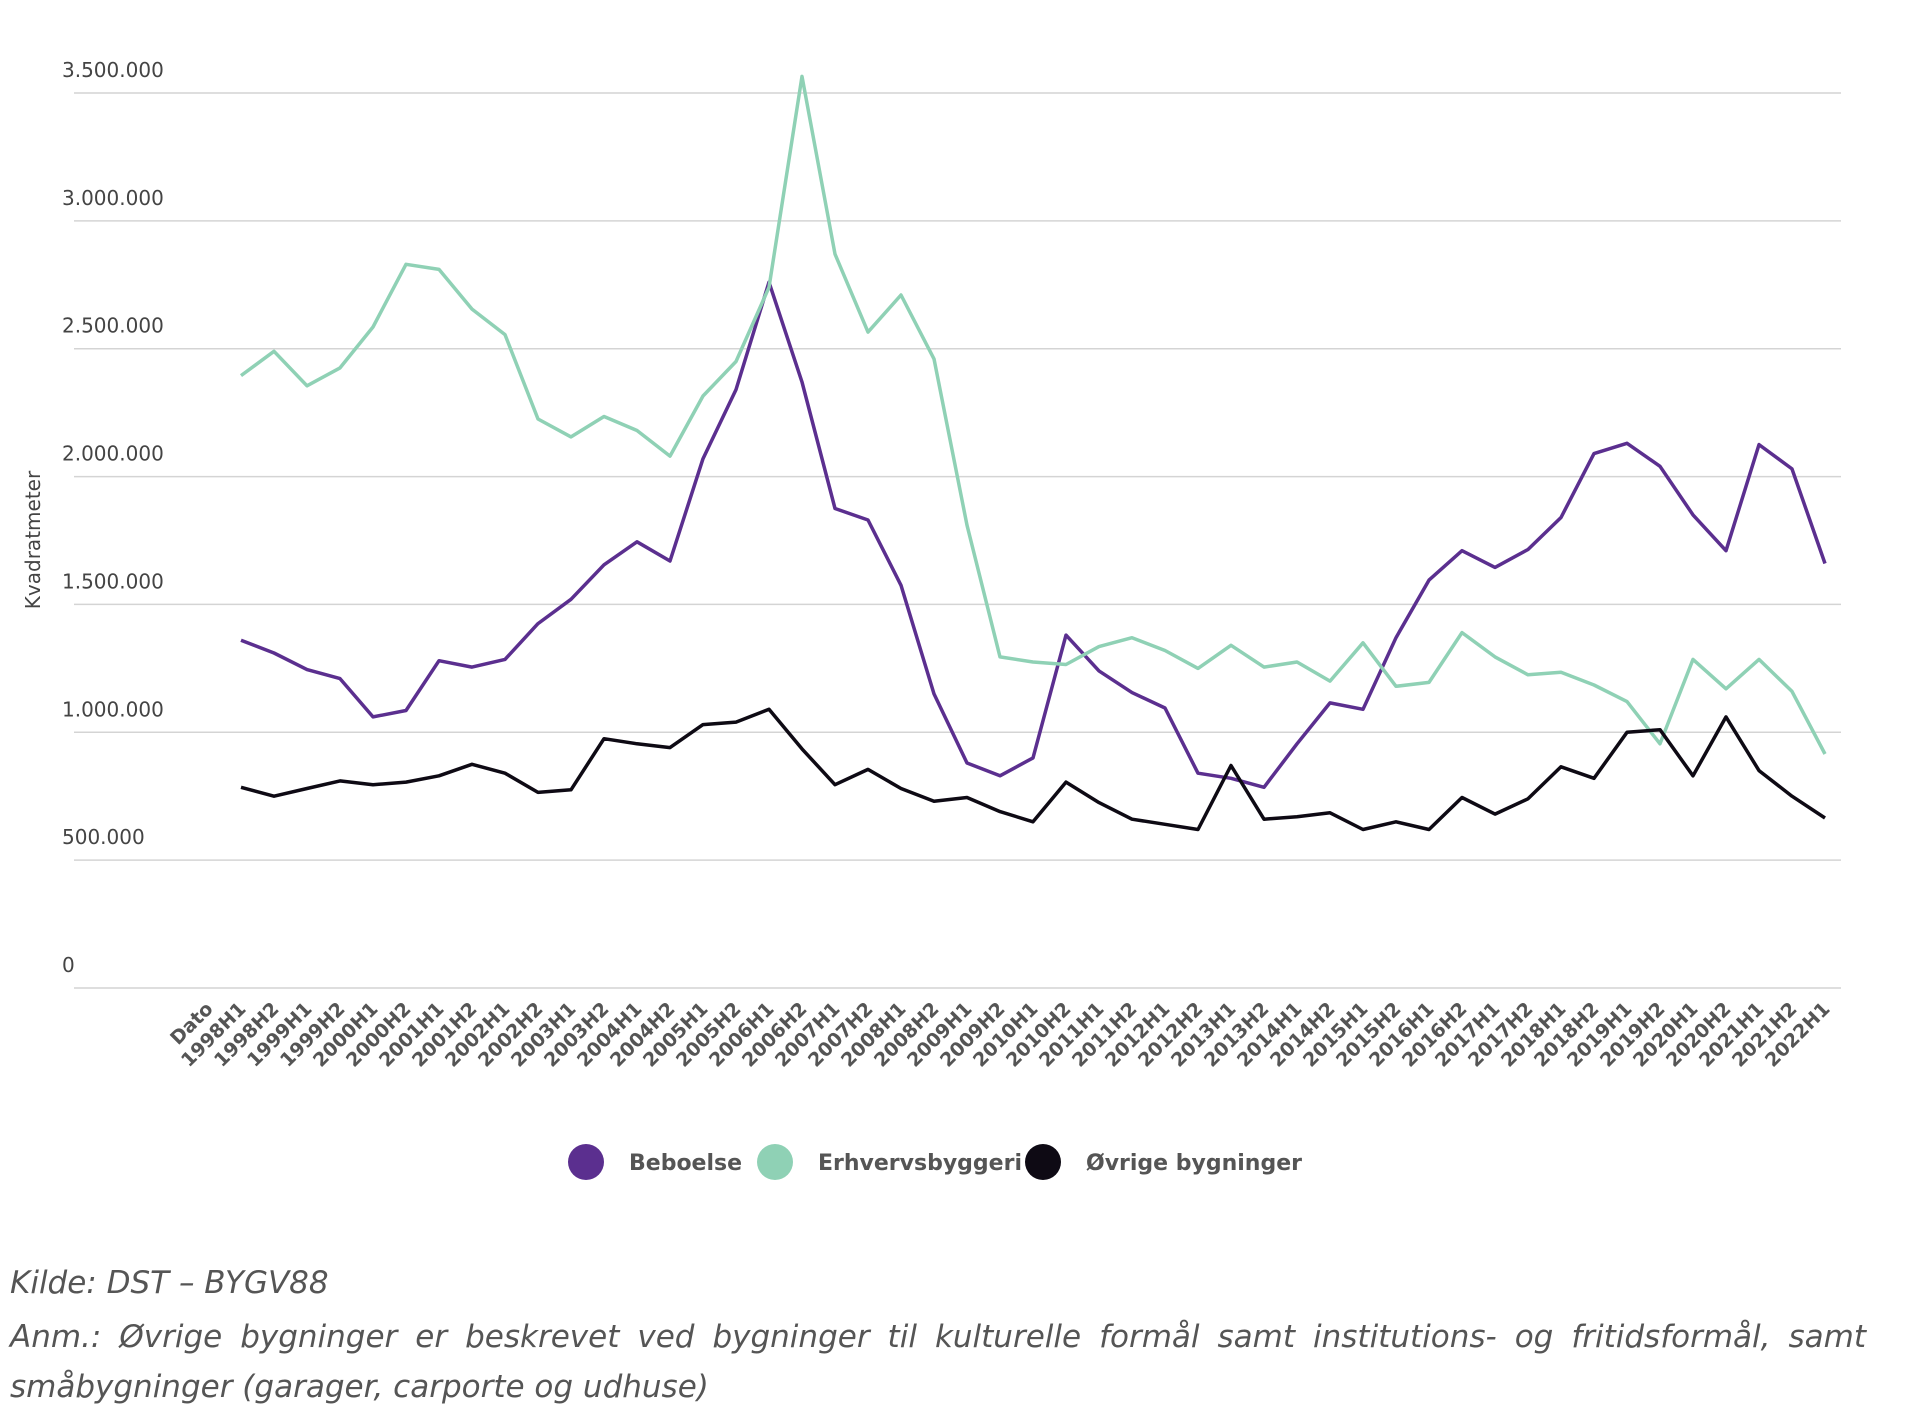 The image size is (1920, 1422). What do you see at coordinates (169, 1283) in the screenshot?
I see `source: Kilde: DST – BYGV88` at bounding box center [169, 1283].